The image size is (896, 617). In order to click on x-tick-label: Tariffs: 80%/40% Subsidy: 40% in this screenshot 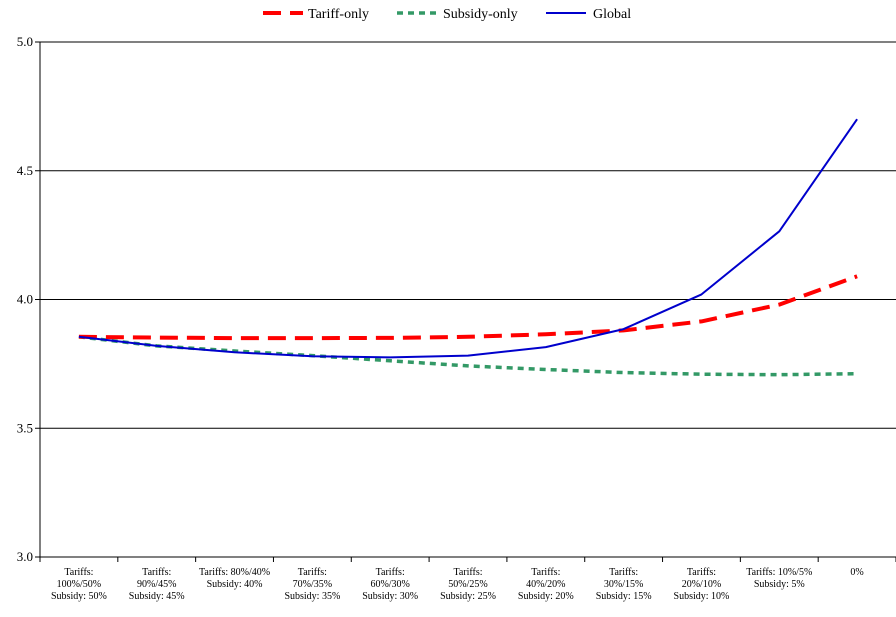, I will do `click(234, 578)`.